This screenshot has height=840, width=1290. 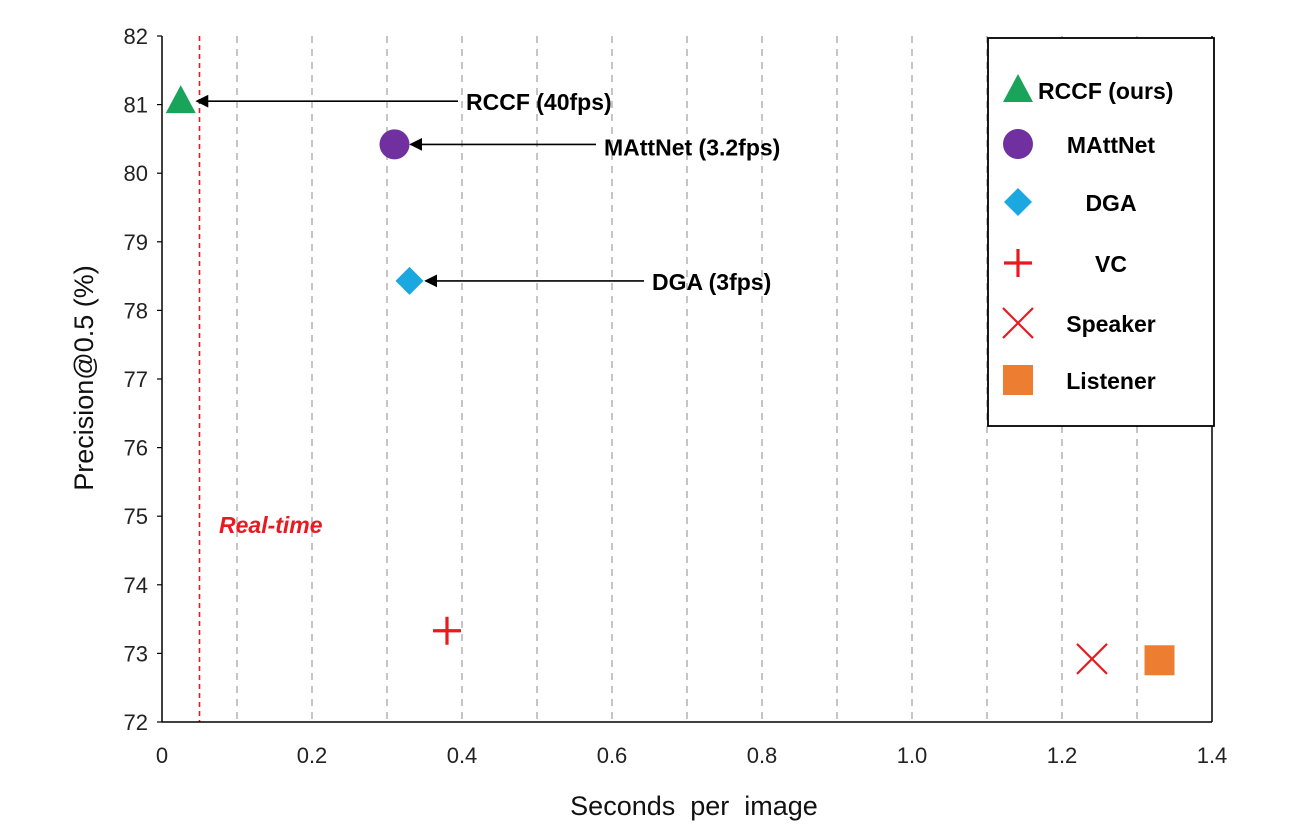 What do you see at coordinates (180, 99) in the screenshot?
I see `point-rccf-ours` at bounding box center [180, 99].